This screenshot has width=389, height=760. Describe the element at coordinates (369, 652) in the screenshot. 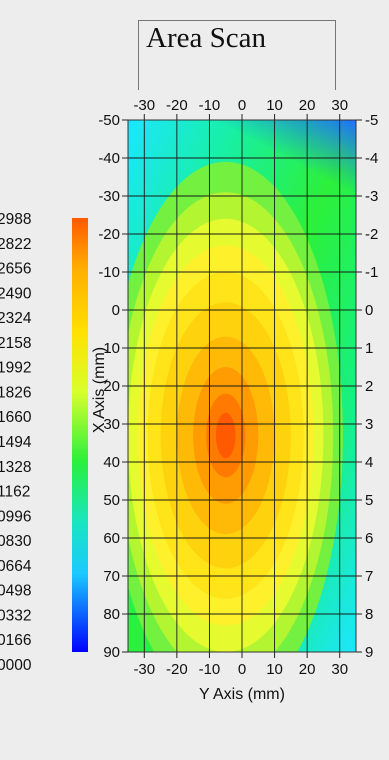

I see `y-tick-label-right: 9` at that location.